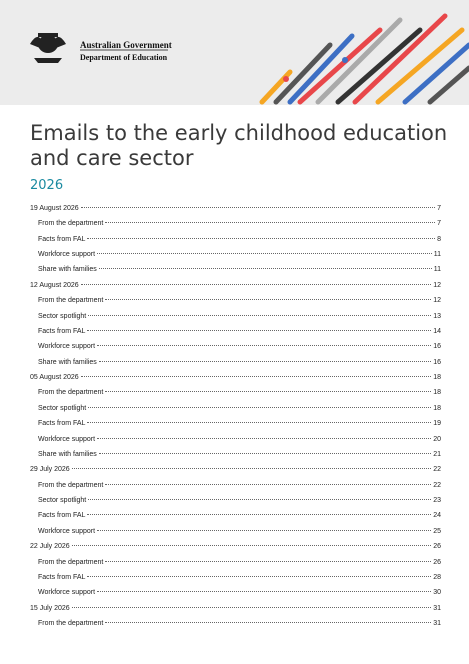 This screenshot has height=664, width=469. I want to click on entry-label: 15 July 2026, so click(50, 608).